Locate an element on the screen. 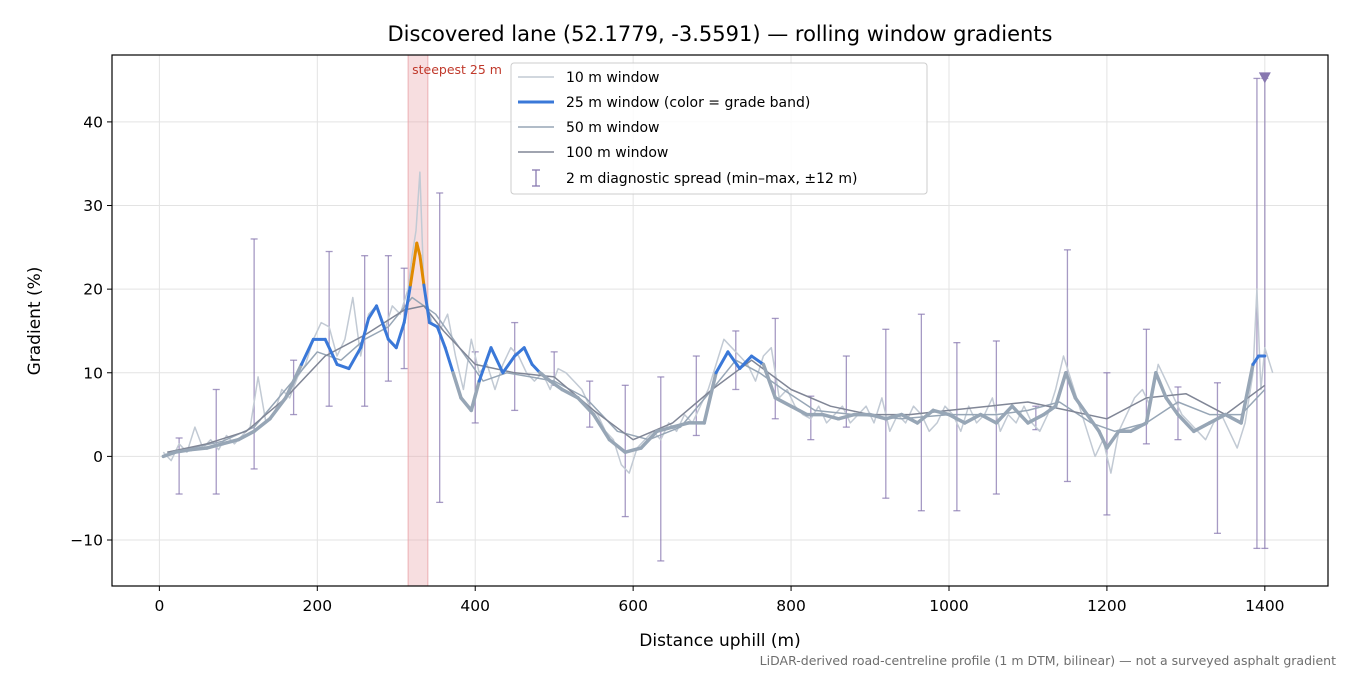  steepest-annotation: steepest 25 m is located at coordinates (457, 69).